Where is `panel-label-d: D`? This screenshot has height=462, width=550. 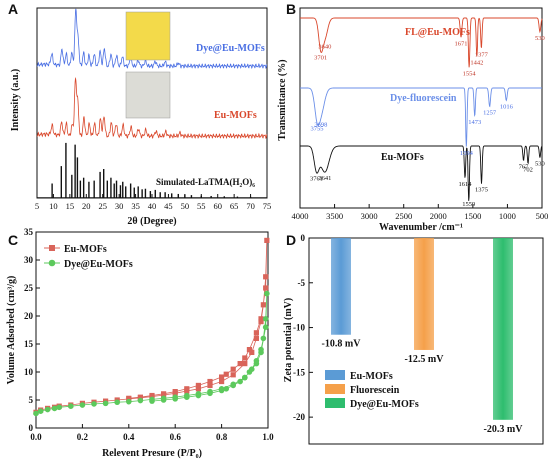
panel-label-d: D is located at coordinates (291, 240).